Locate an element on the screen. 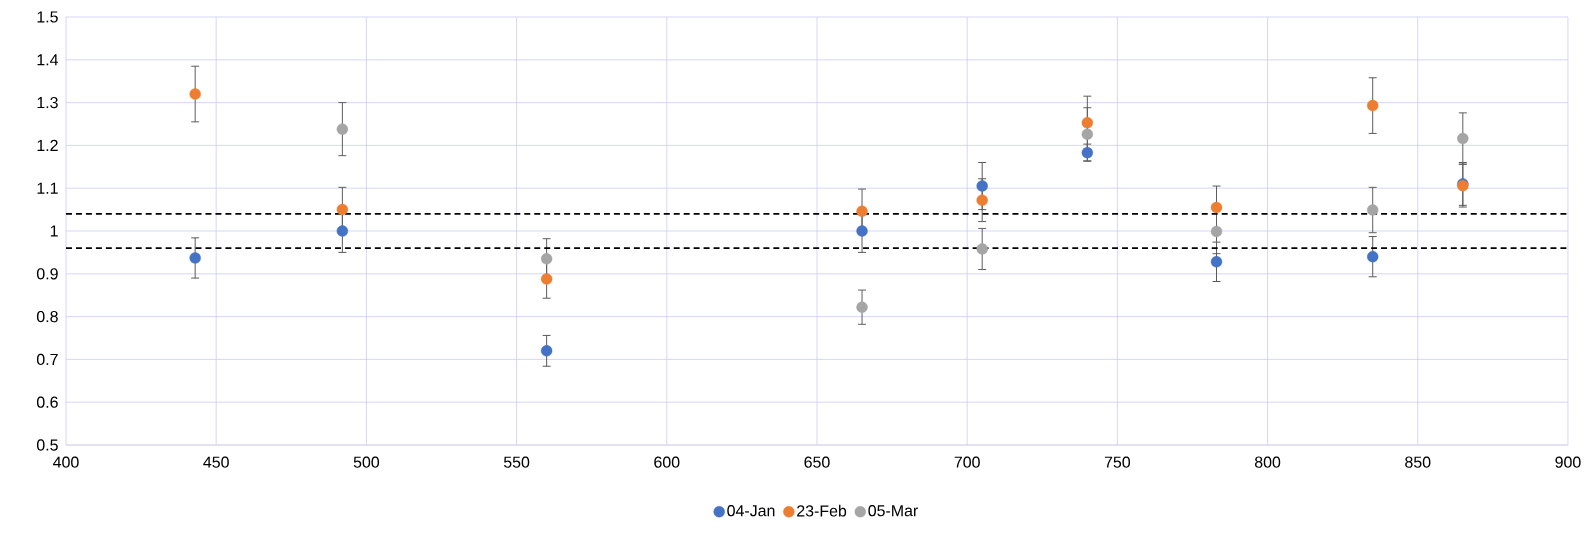 This screenshot has width=1595, height=542. x-tick-label: 600 is located at coordinates (667, 462).